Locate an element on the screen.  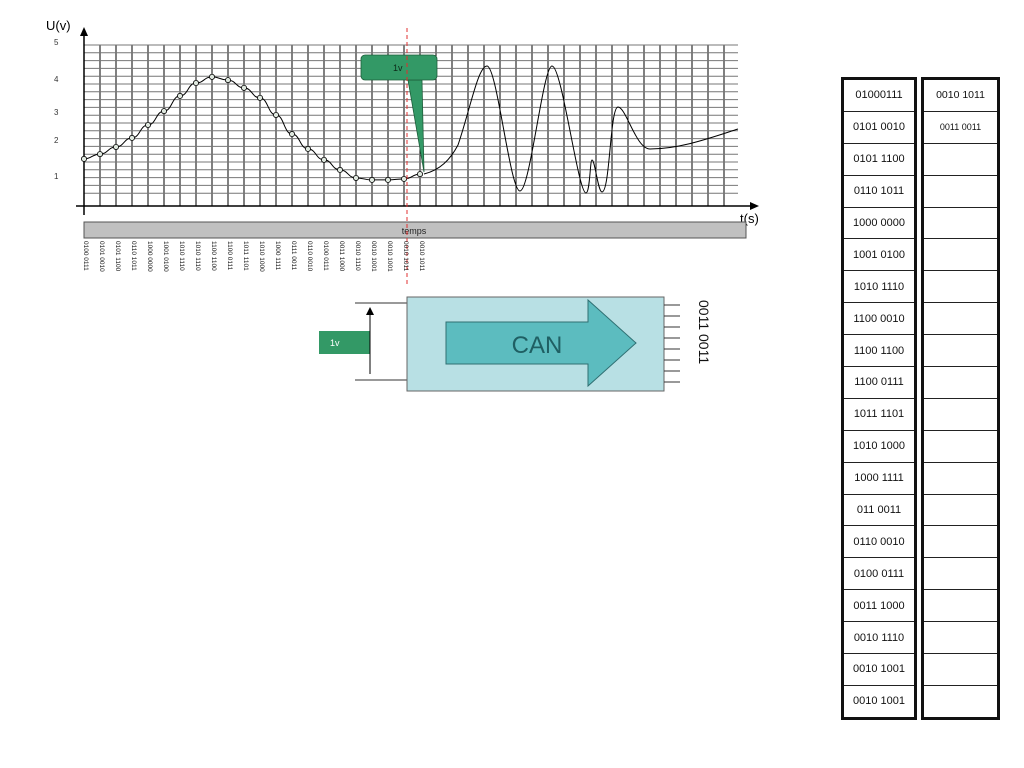
sample-code-label: 1001 0100 is located at coordinates (165, 256).